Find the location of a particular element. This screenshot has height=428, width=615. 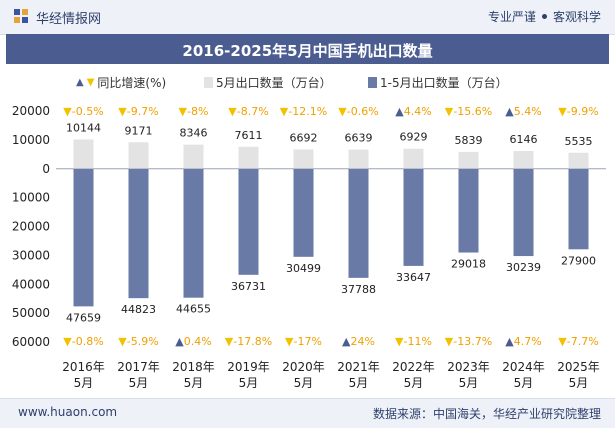

y-tick-label: 40000 is located at coordinates (31, 284).